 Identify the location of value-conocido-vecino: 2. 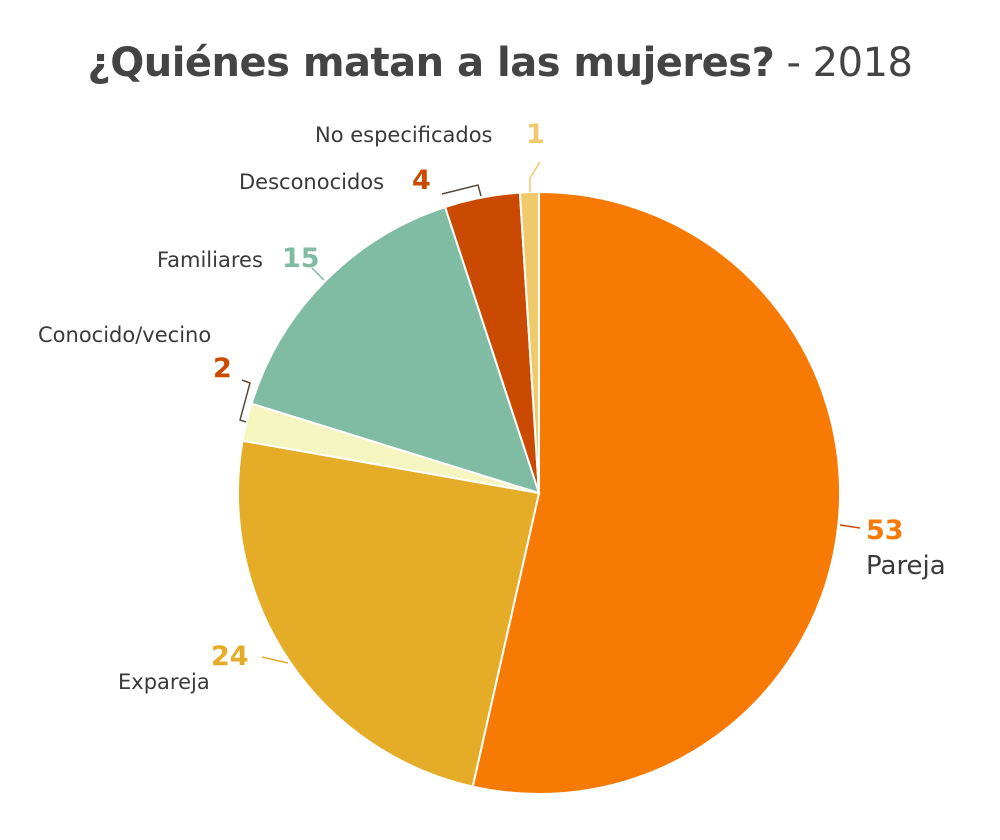
(222, 368).